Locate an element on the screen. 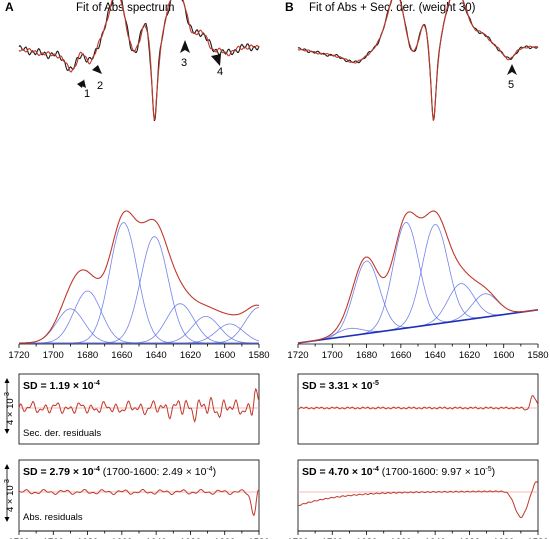  sec-der-residual-trace-a is located at coordinates (139, 405).